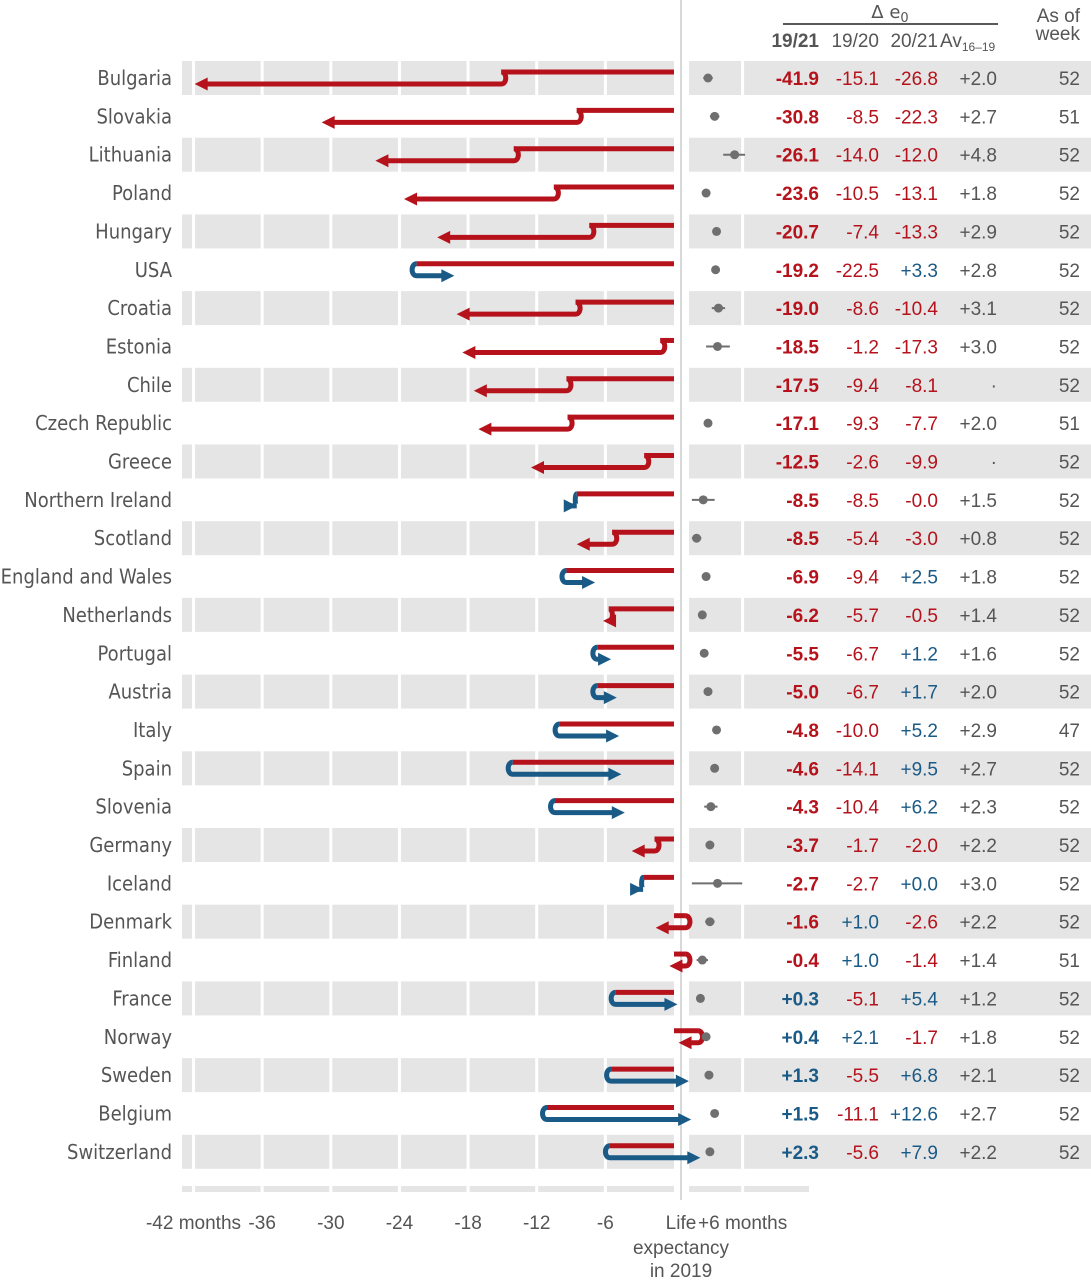 The width and height of the screenshot is (1091, 1280). I want to click on table-cell: -2.7, so click(862, 884).